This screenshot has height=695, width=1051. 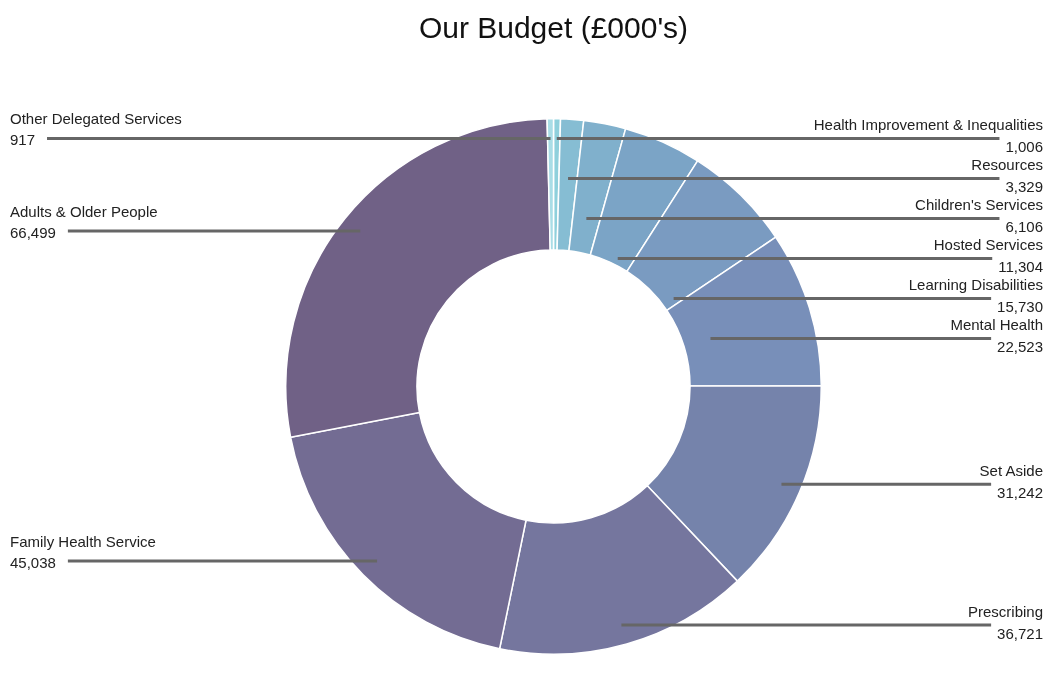 What do you see at coordinates (1020, 493) in the screenshot?
I see `data-label: 31,242` at bounding box center [1020, 493].